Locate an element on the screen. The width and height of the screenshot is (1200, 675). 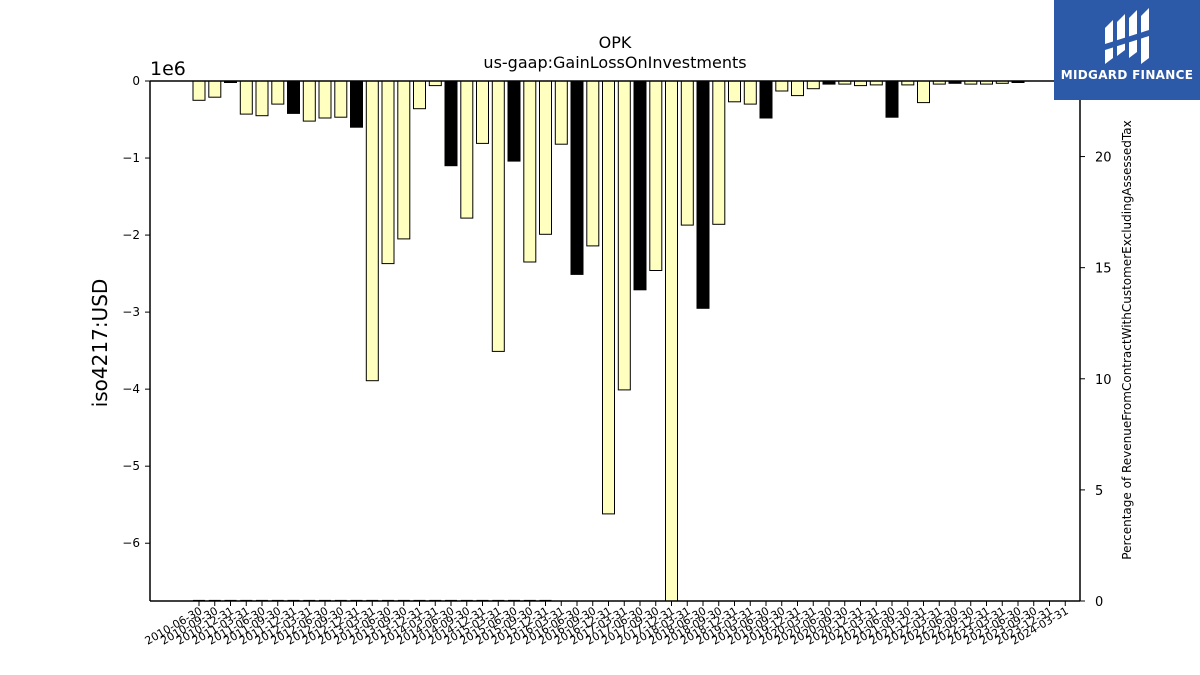
midgard-logo-icon is located at coordinates (1127, 36).